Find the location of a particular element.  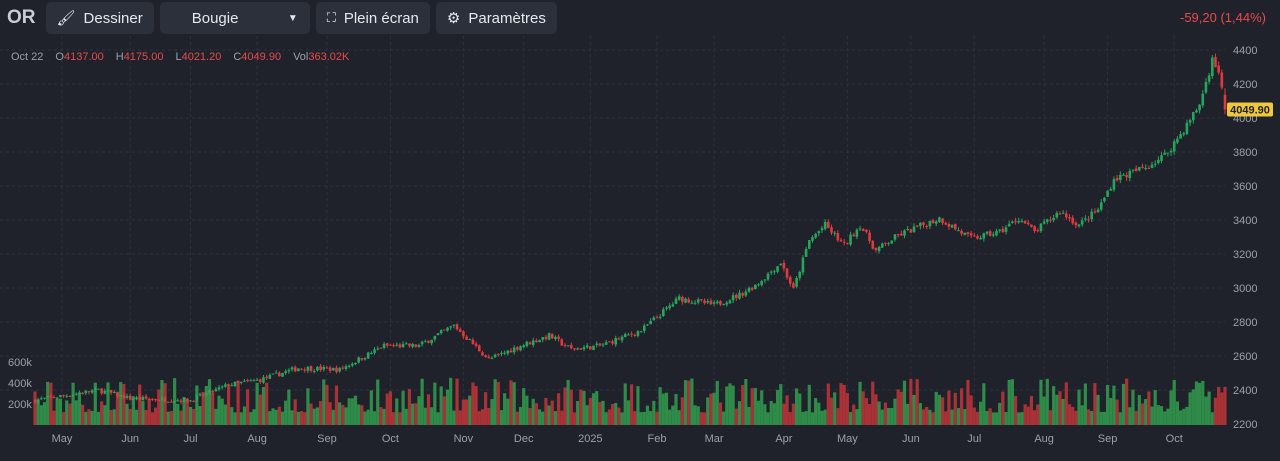

draw-button: 🖌 Dessiner is located at coordinates (99, 18).